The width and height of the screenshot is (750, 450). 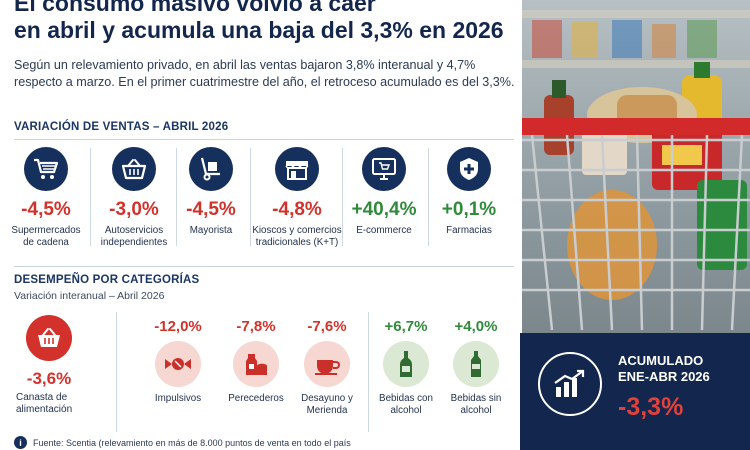 What do you see at coordinates (134, 209) in the screenshot?
I see `channel-value: -3,0%` at bounding box center [134, 209].